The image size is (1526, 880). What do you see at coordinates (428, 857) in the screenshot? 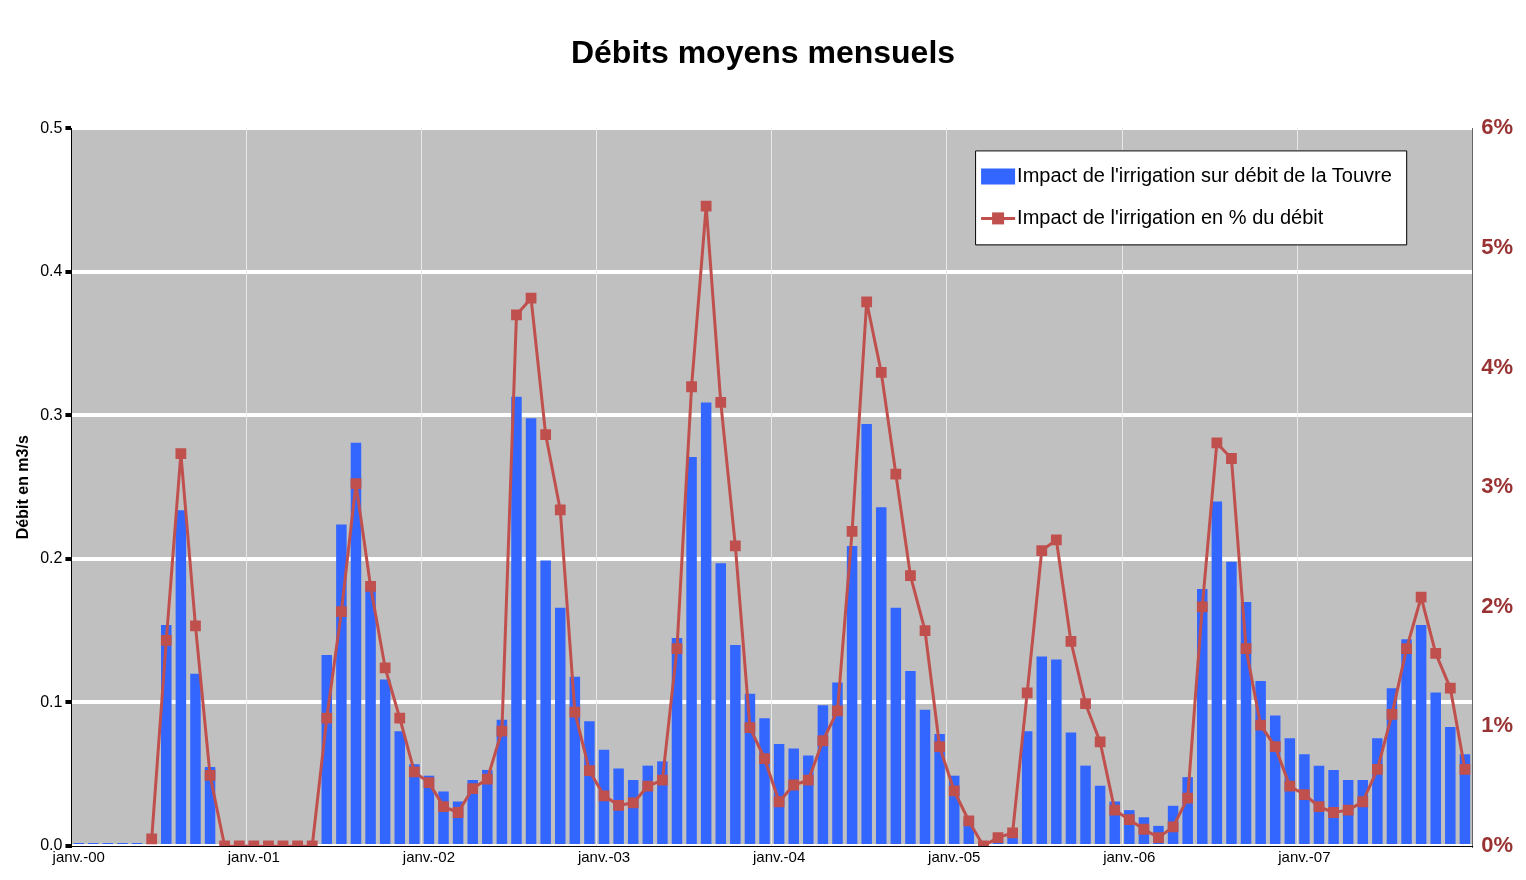
I see `x-tick-label: janv.-02` at bounding box center [428, 857].